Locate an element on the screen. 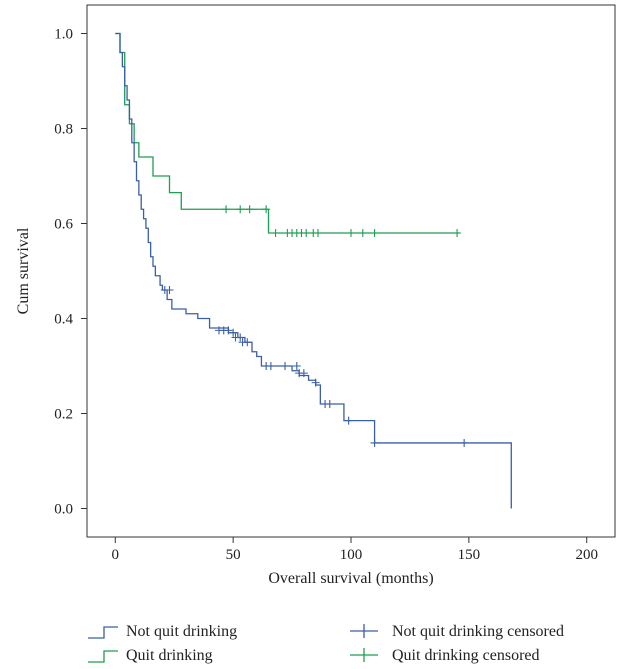 The width and height of the screenshot is (633, 669). y-tick-label: 0.2 is located at coordinates (63, 415).